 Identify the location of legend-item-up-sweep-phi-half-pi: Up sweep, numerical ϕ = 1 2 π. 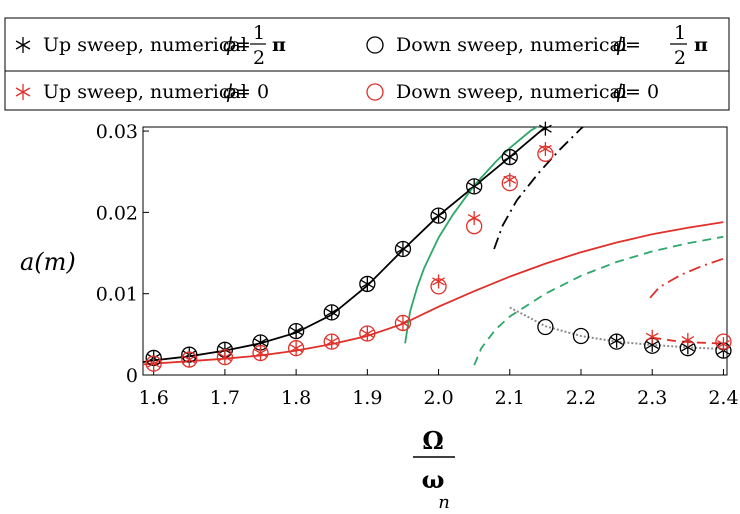
(150, 45).